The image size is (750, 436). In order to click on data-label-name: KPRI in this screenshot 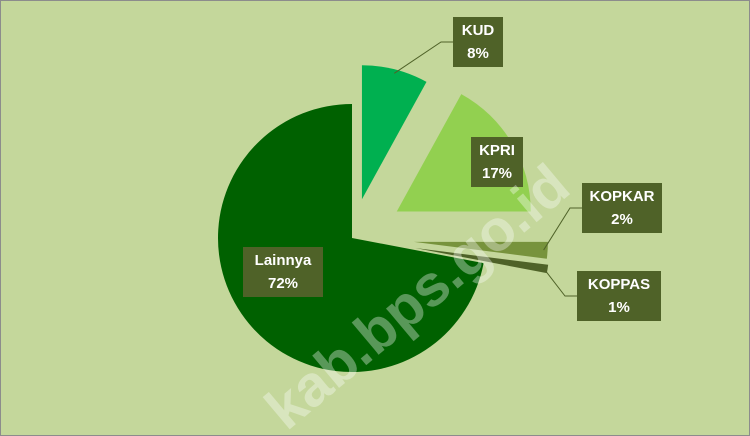, I will do `click(497, 150)`.